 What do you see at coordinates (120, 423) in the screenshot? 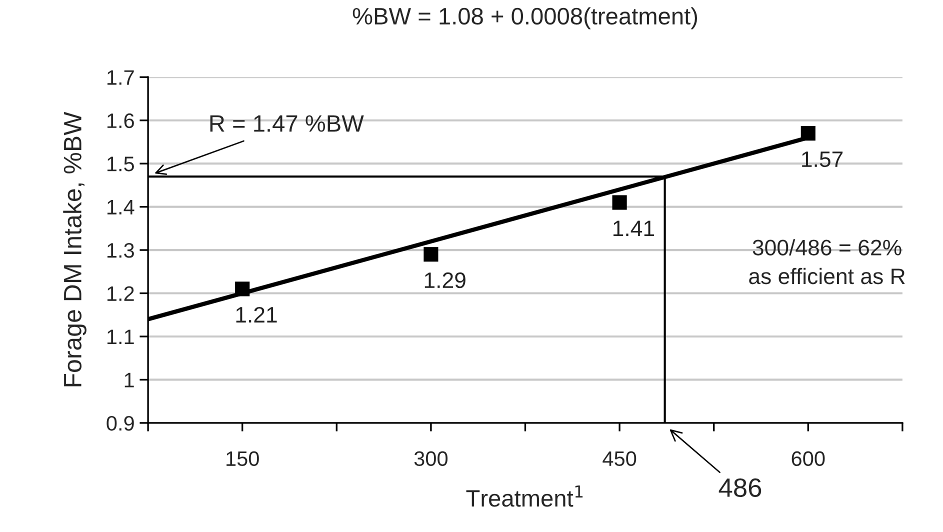
I see `y-tick-label: 0.9` at bounding box center [120, 423].